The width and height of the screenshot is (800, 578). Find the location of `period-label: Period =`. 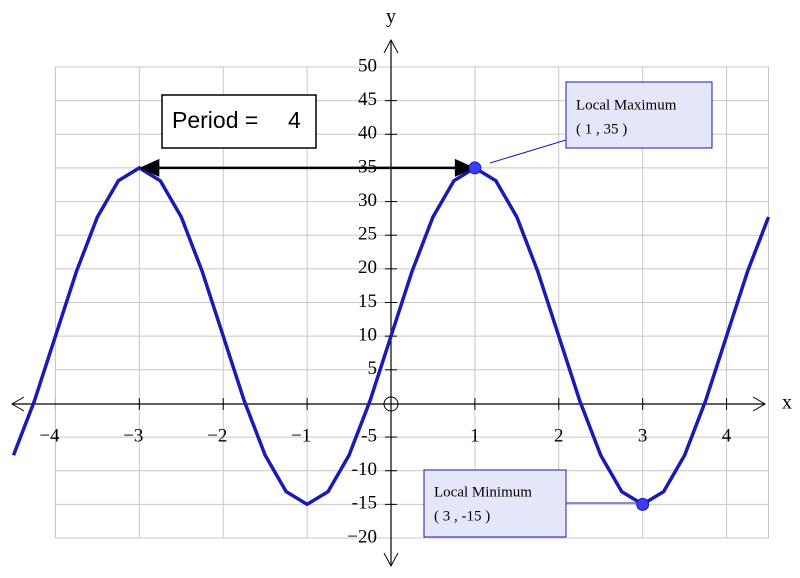

period-label: Period = is located at coordinates (215, 120).